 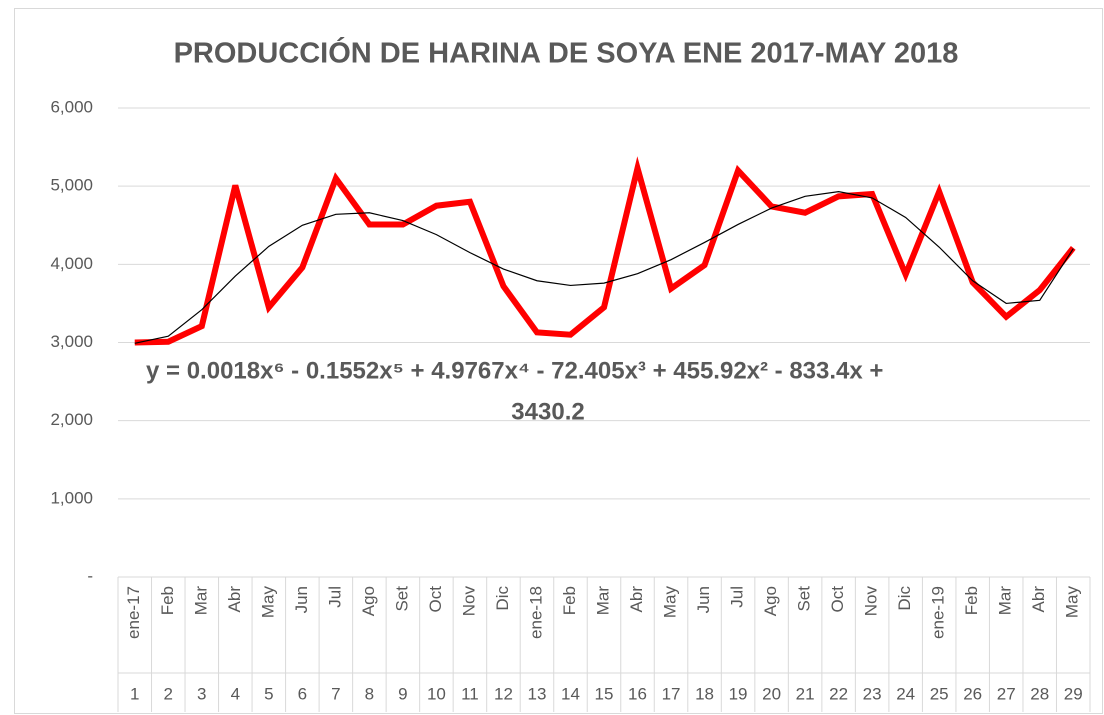 I want to click on x-tick-number: 2, so click(x=168, y=693).